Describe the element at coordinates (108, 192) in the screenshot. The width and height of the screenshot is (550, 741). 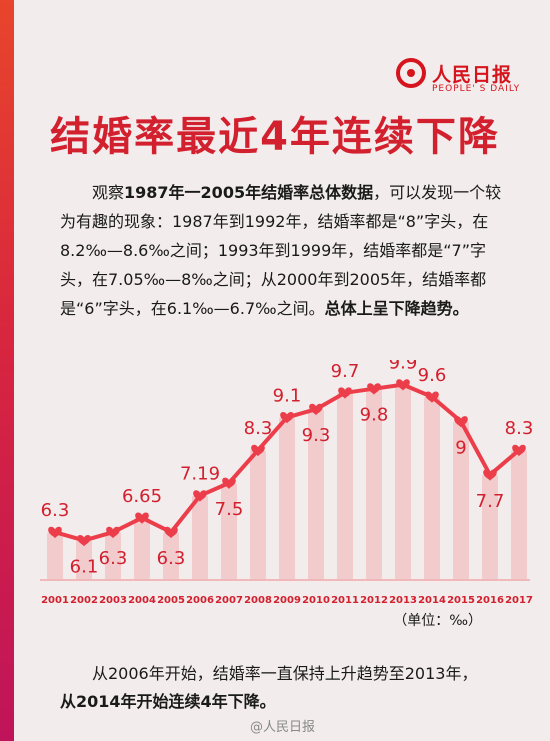
I see `intro-lead: 观察` at that location.